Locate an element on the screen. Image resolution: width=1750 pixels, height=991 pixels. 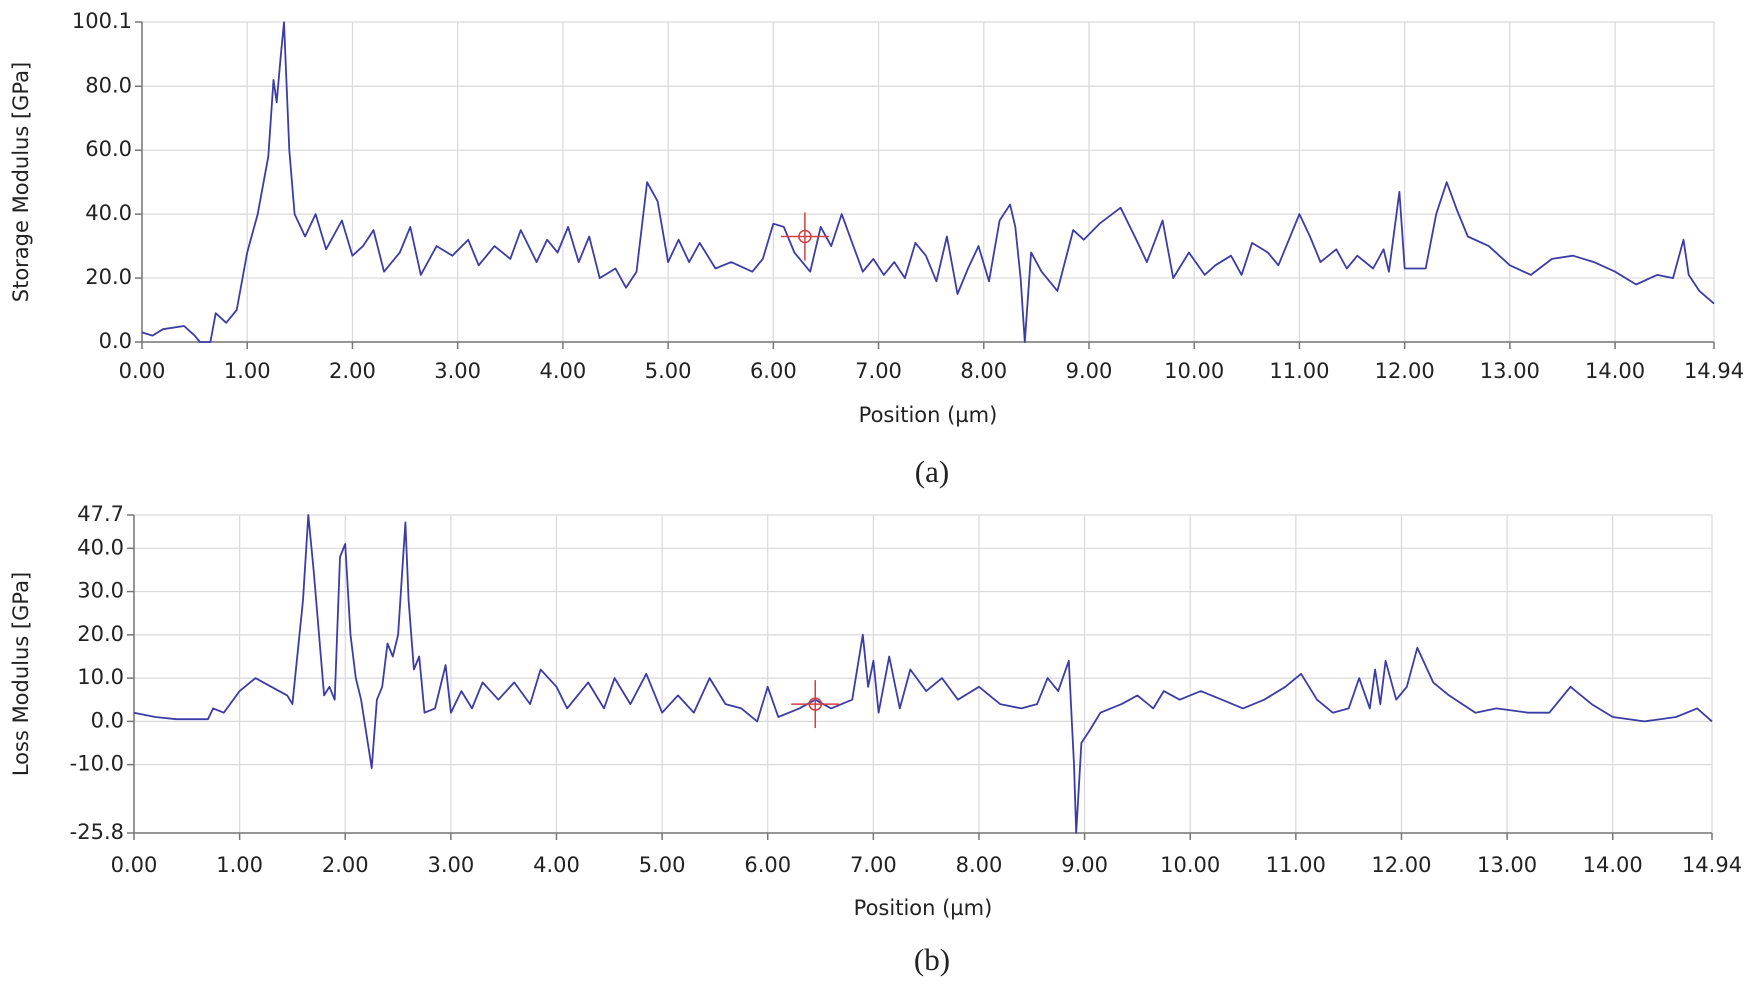
y-axis-label: Loss Modulus [GPa] is located at coordinates (21, 674).